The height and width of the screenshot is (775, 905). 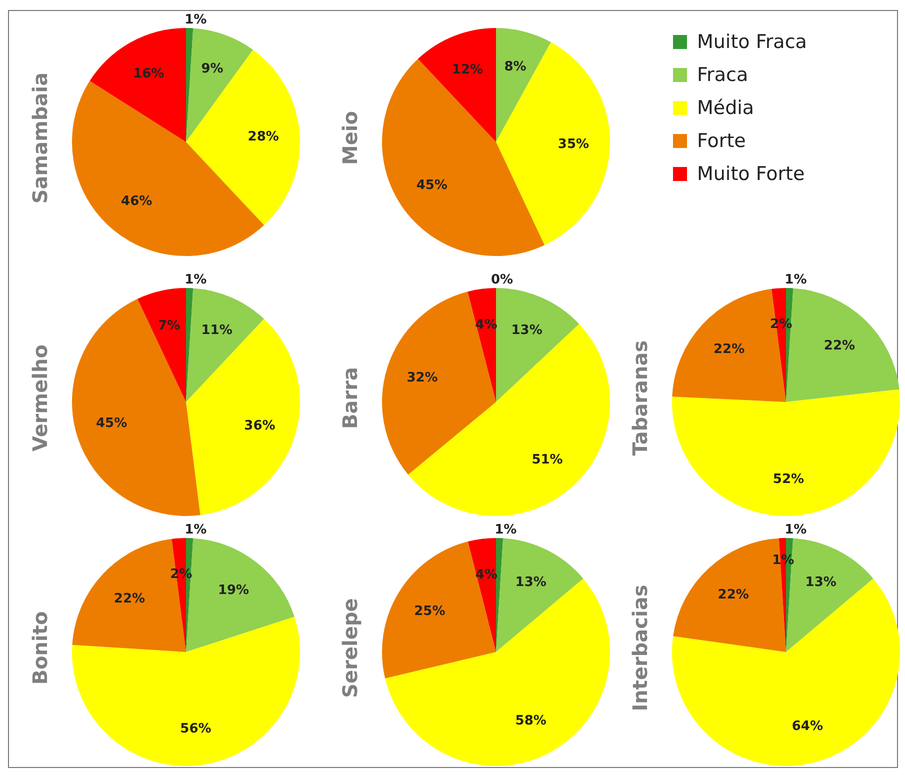 I want to click on text: Bonito, so click(x=40, y=648).